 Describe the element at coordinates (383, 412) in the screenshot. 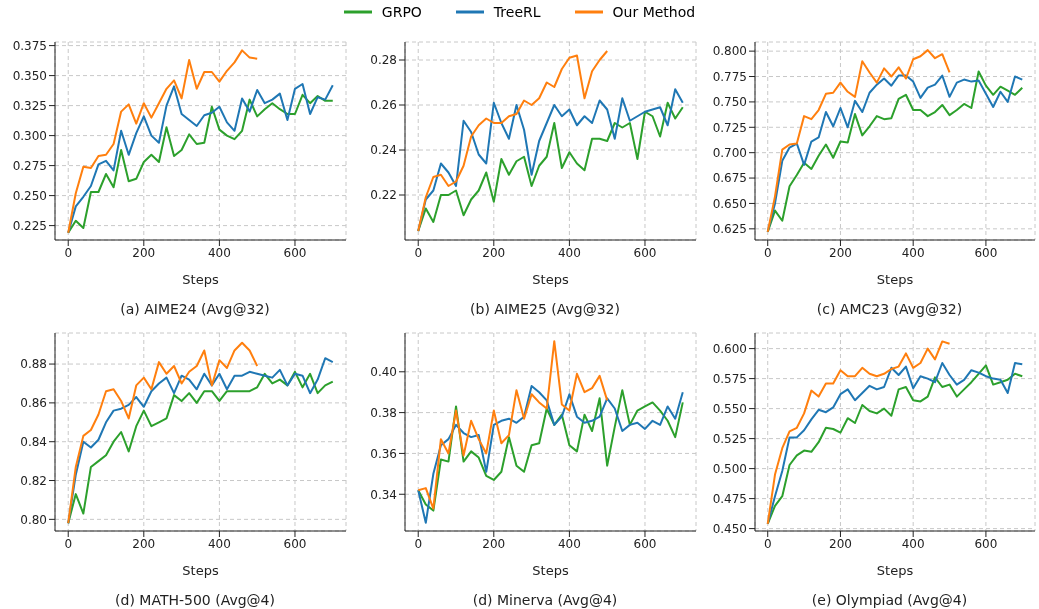

I see `y-tick-label: 0.38` at that location.